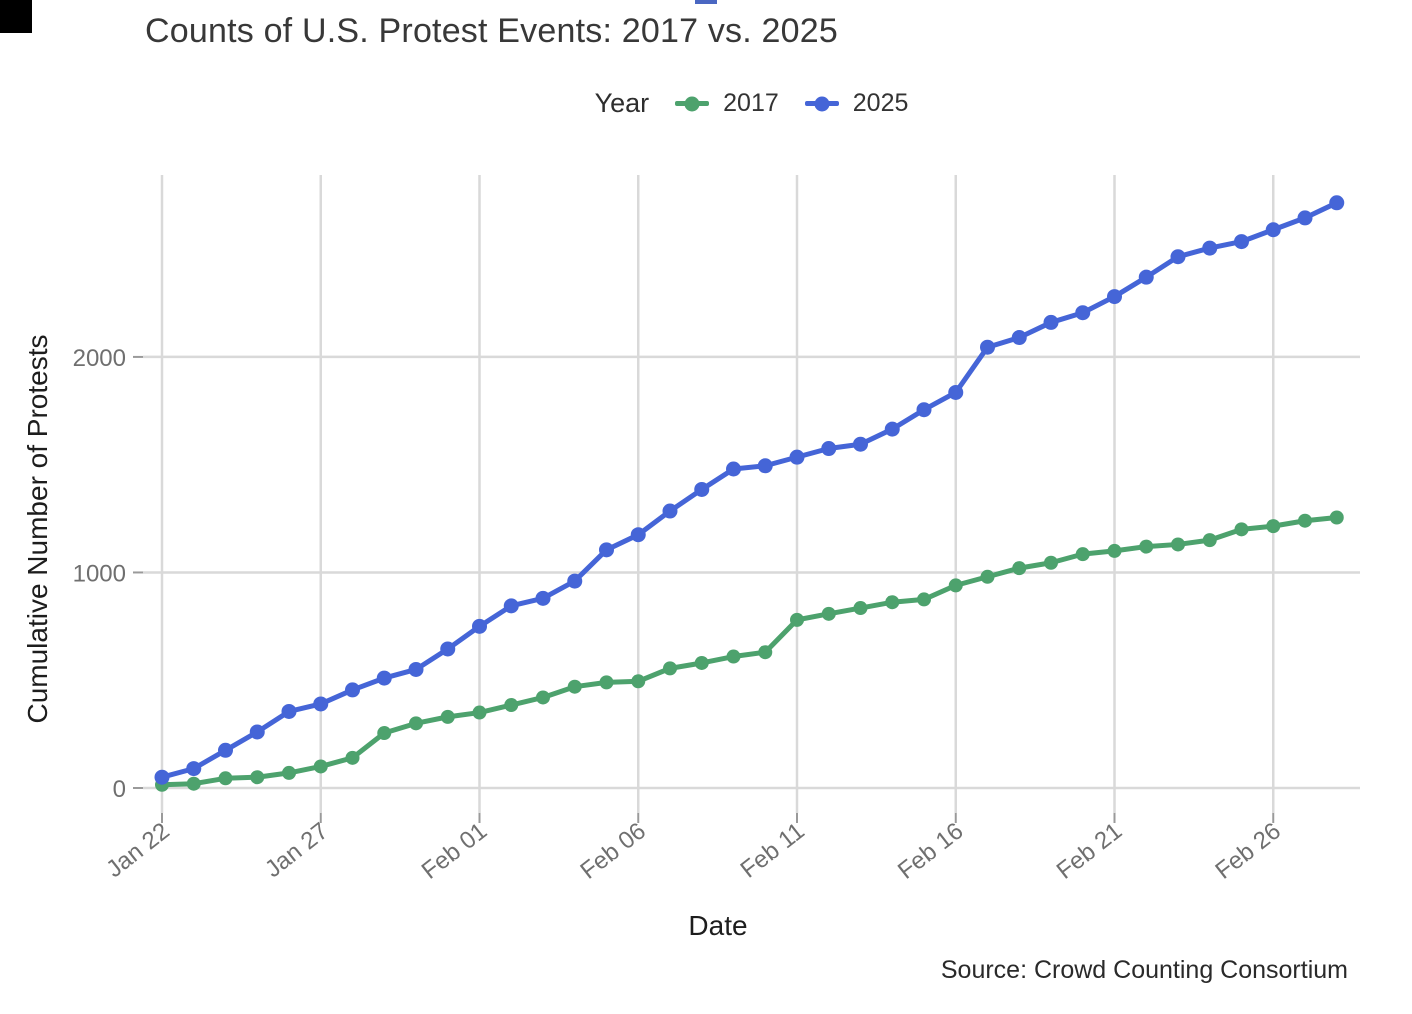 Image resolution: width=1412 pixels, height=1014 pixels. What do you see at coordinates (296, 850) in the screenshot?
I see `x-tick-label: Jan 27` at bounding box center [296, 850].